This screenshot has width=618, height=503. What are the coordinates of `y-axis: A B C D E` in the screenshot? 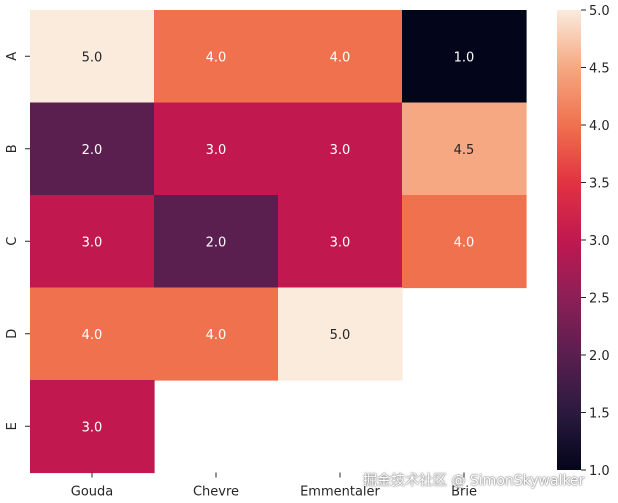 It's located at (17, 241).